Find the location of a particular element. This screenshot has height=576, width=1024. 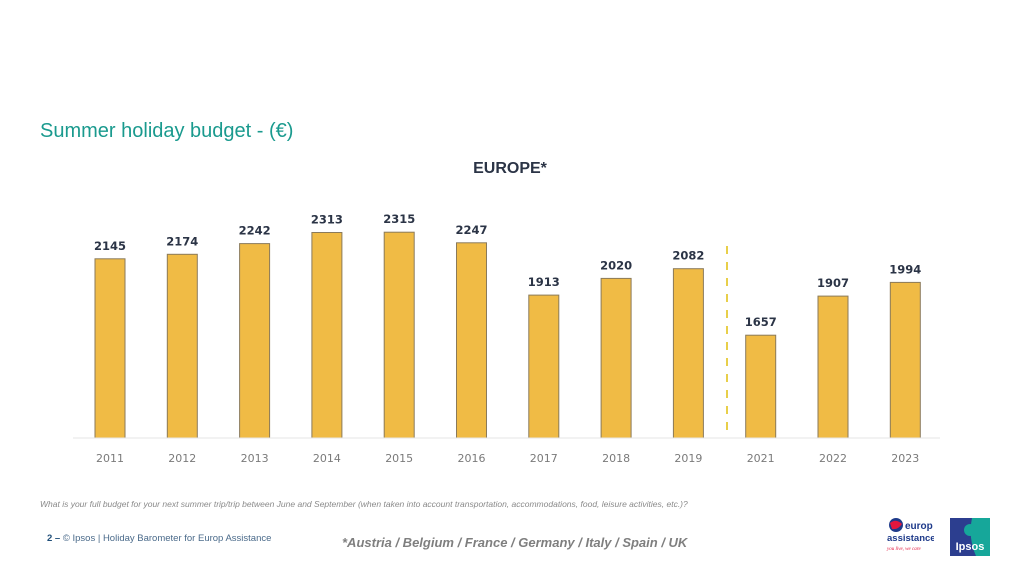

data-label-2015: 2315 is located at coordinates (399, 219).